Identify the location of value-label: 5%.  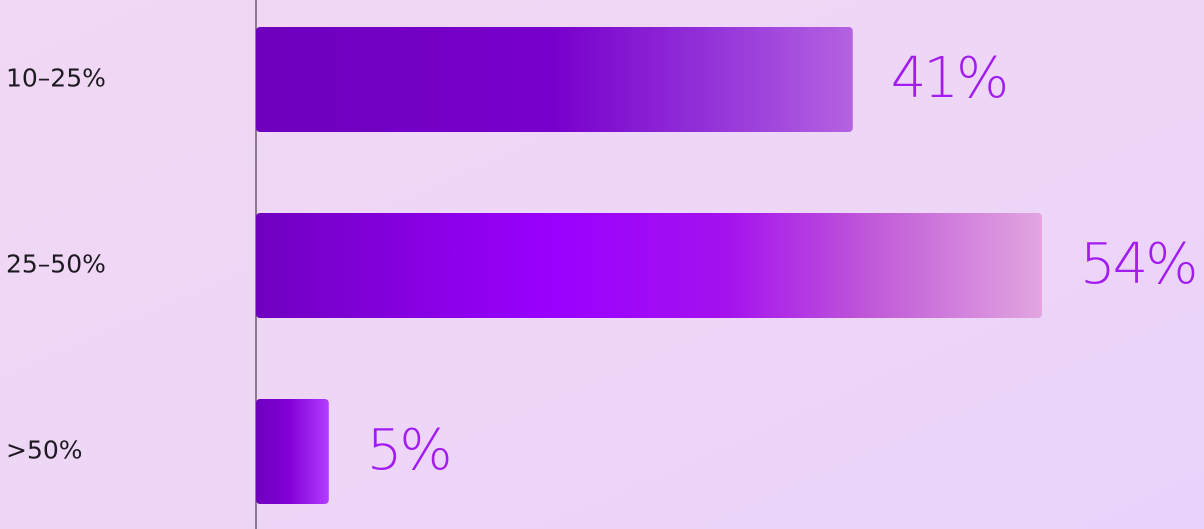
(408, 450).